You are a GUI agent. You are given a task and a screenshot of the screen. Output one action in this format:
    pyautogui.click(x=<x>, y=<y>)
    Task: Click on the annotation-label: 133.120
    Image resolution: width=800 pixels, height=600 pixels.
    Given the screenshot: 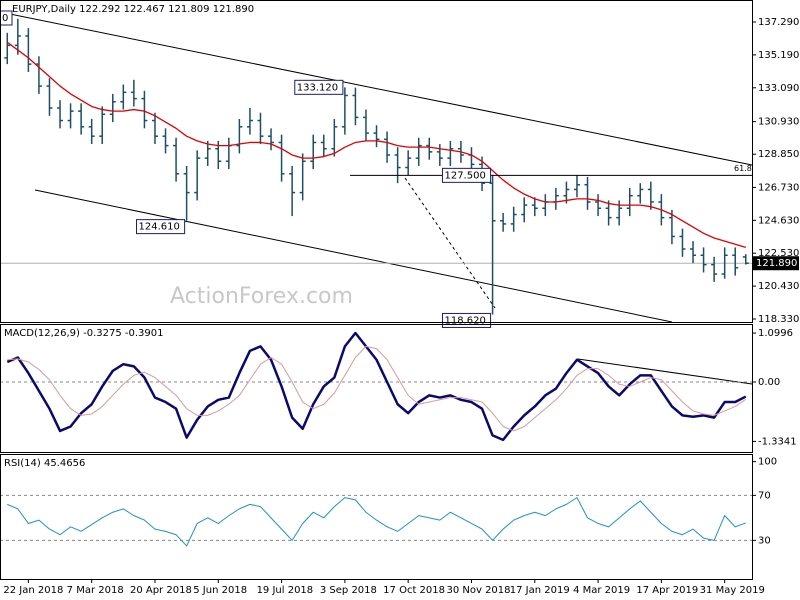 What is the action you would take?
    pyautogui.click(x=317, y=87)
    